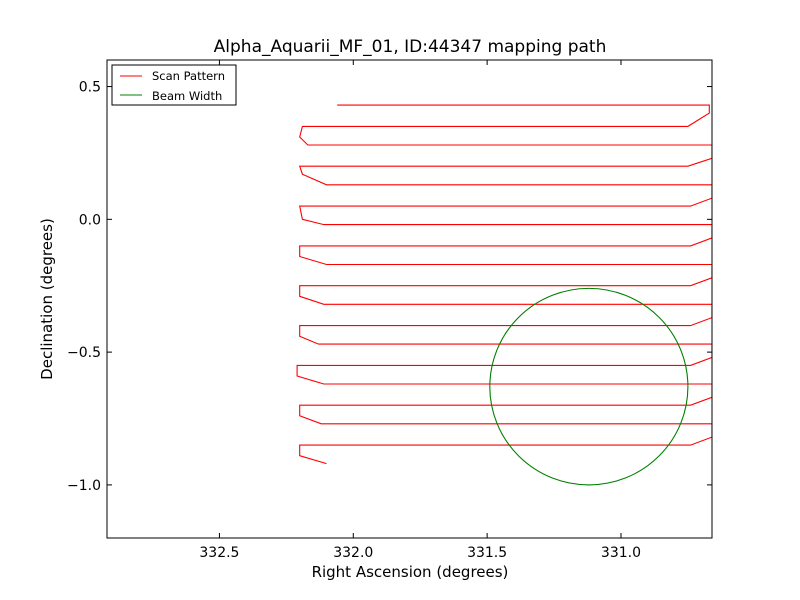  What do you see at coordinates (589, 386) in the screenshot?
I see `beam-width-circle` at bounding box center [589, 386].